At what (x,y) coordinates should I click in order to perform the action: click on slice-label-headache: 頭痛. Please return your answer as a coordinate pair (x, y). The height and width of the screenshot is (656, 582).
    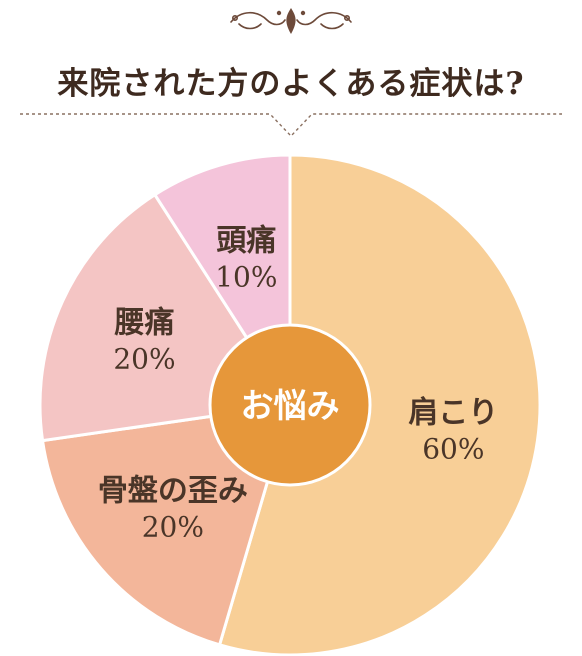
    Looking at the image, I should click on (246, 240).